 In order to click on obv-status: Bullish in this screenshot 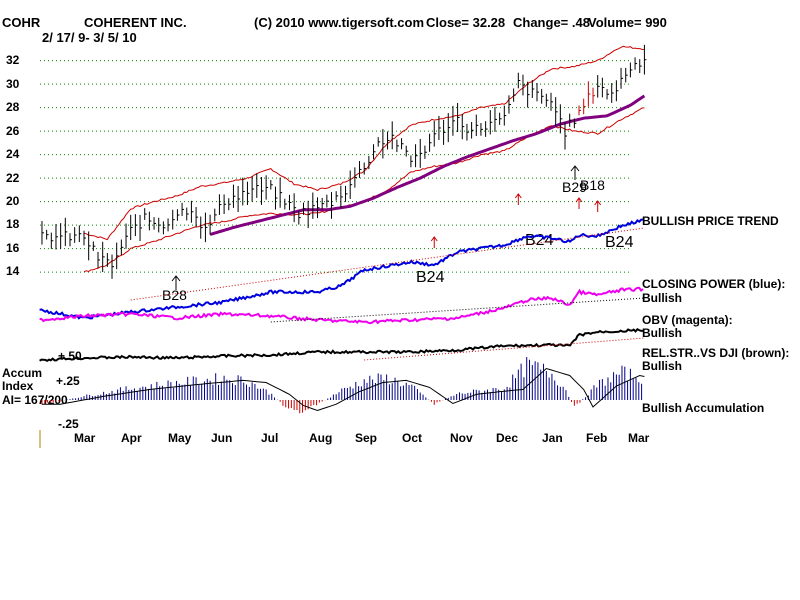, I will do `click(662, 333)`.